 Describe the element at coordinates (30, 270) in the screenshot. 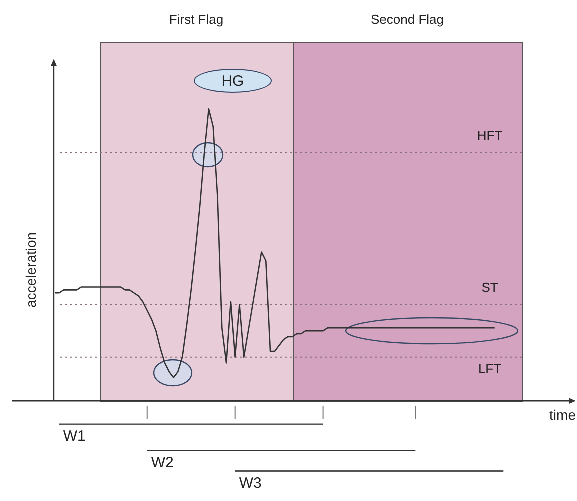

I see `y-axis-title: acceleration` at that location.